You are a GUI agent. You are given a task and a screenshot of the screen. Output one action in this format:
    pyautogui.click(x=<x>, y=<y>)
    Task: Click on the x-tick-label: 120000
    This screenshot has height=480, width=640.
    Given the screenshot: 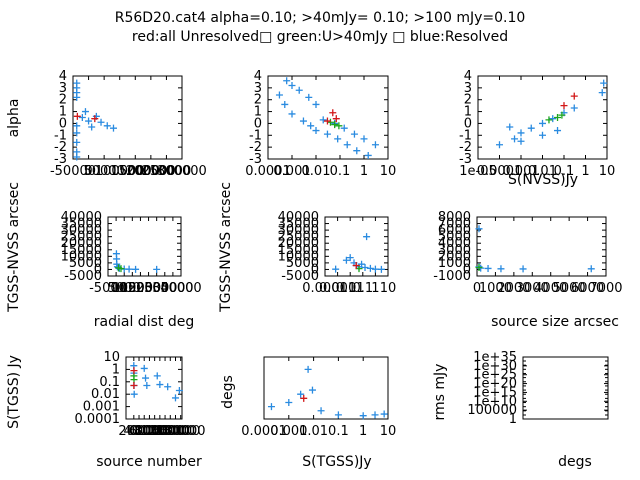 What is the action you would take?
    pyautogui.click(x=165, y=431)
    